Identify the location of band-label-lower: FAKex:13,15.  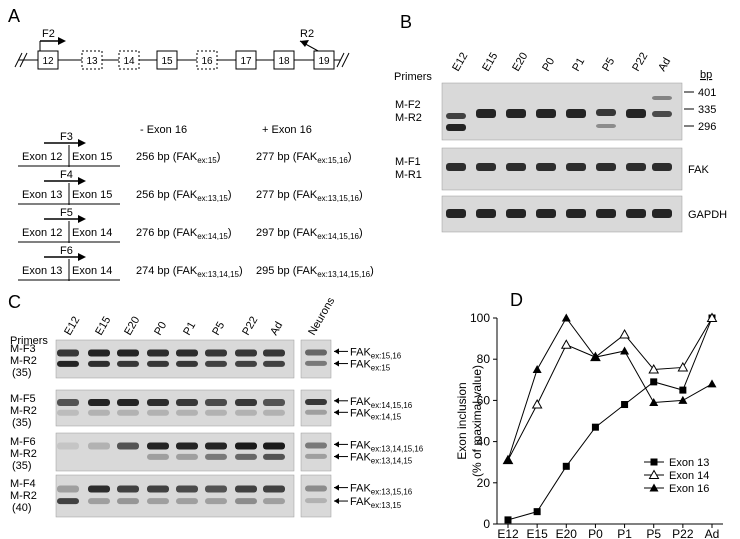
(376, 503).